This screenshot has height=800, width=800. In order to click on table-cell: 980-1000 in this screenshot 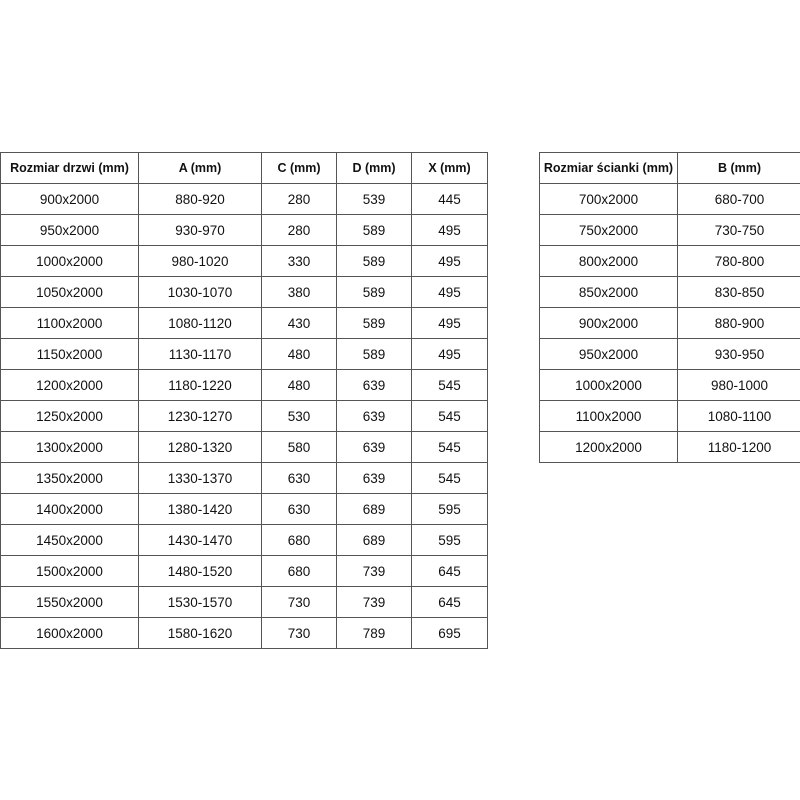, I will do `click(738, 385)`.